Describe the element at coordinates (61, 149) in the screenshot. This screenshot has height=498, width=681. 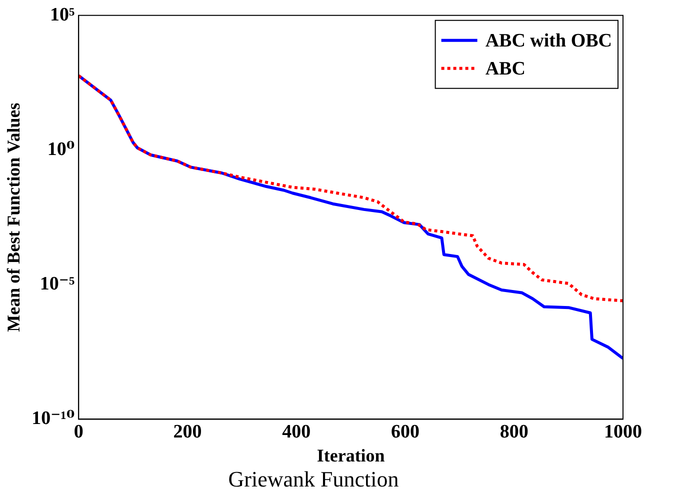
I see `y-tick-label: 10⁰` at that location.